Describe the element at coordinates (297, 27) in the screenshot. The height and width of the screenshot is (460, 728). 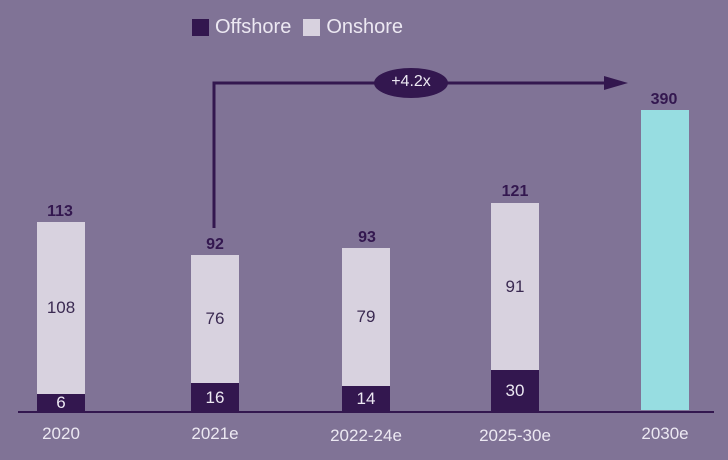
I see `legend: Offshore Onshore` at that location.